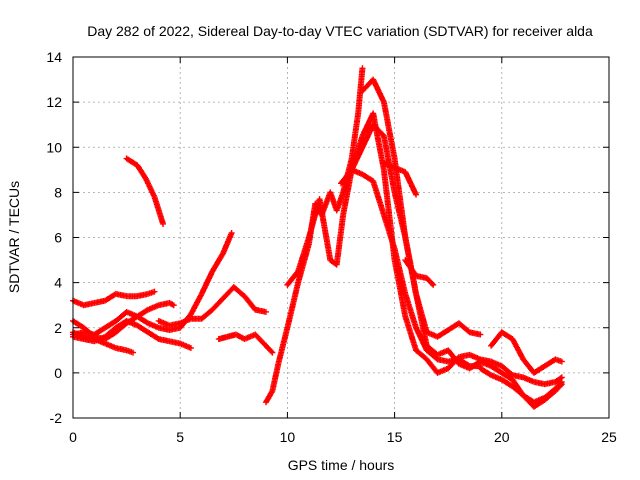 The image size is (640, 480). I want to click on y-tick-label: 0, so click(58, 373).